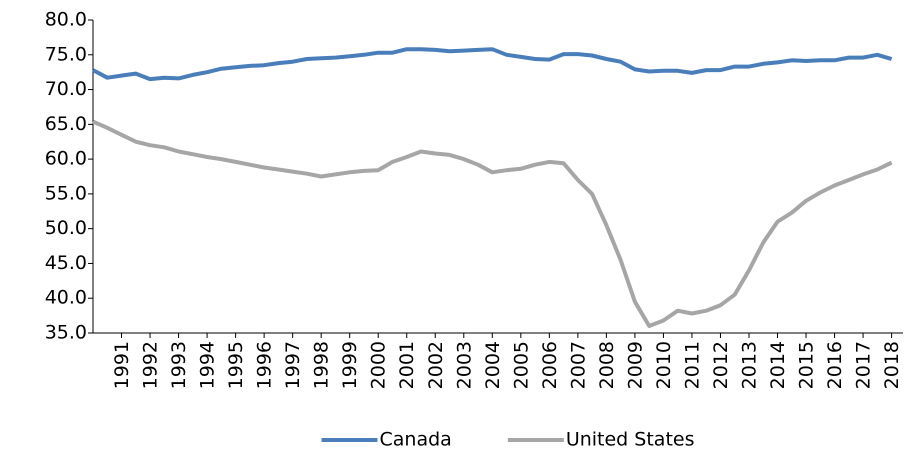 The image size is (924, 453). I want to click on x-tick-label: 1995, so click(236, 365).